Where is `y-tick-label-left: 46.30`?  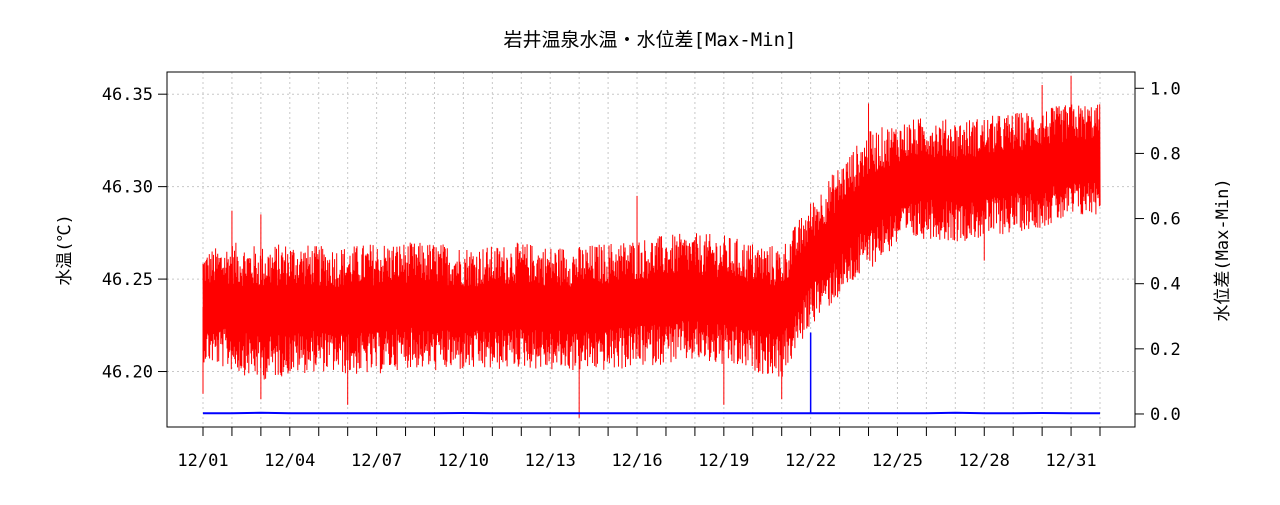 y-tick-label-left: 46.30 is located at coordinates (127, 188).